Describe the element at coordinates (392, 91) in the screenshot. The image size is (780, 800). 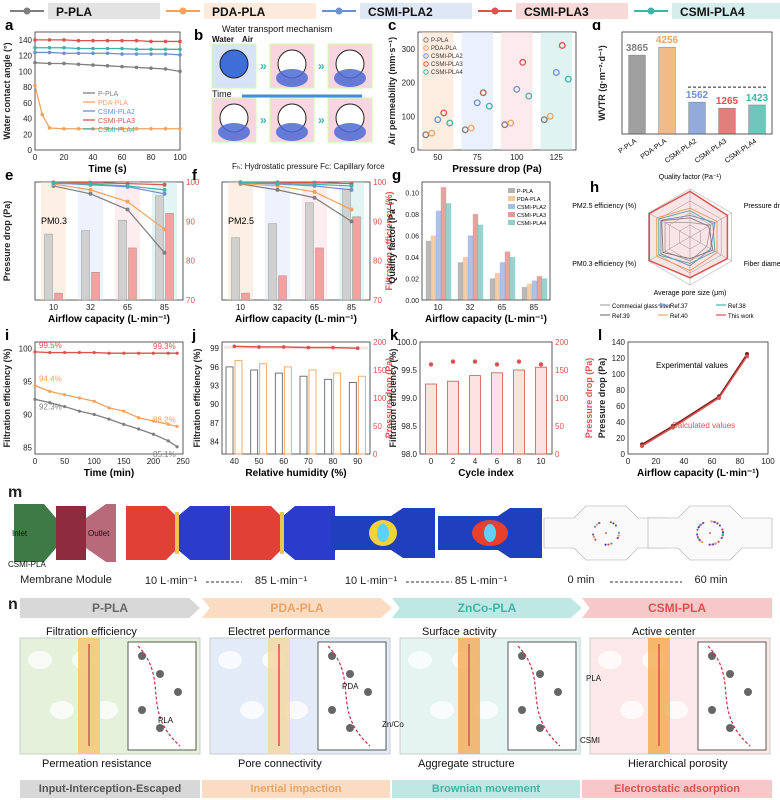
I see `y-axis-label: Air permeability (mm·s⁻¹)` at that location.